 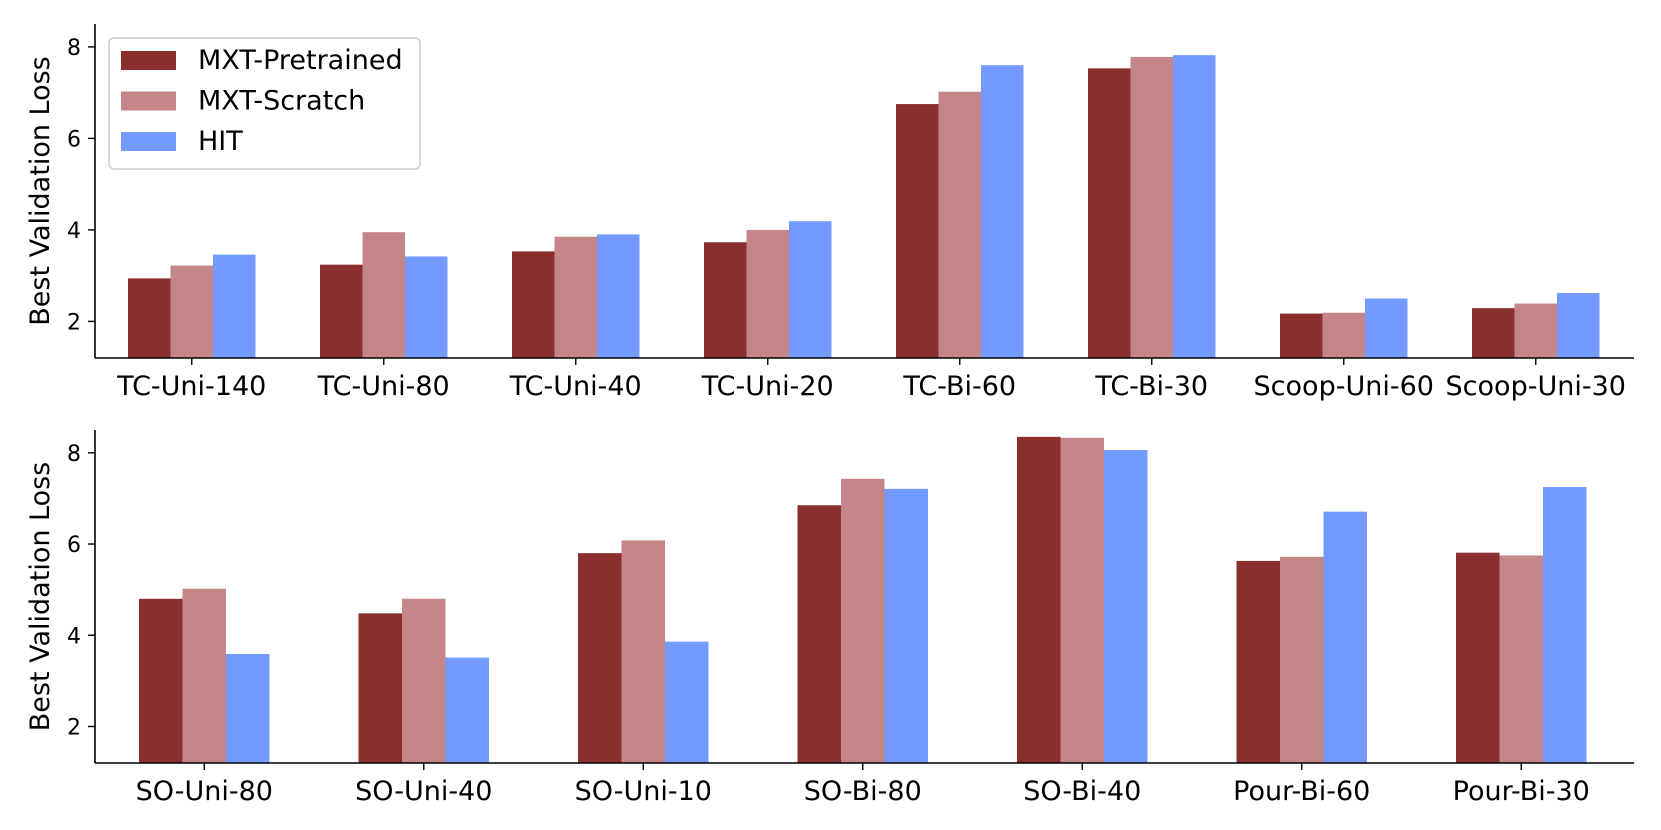 What do you see at coordinates (1151, 386) in the screenshot?
I see `x-tick-label: TC-Bi-30` at bounding box center [1151, 386].